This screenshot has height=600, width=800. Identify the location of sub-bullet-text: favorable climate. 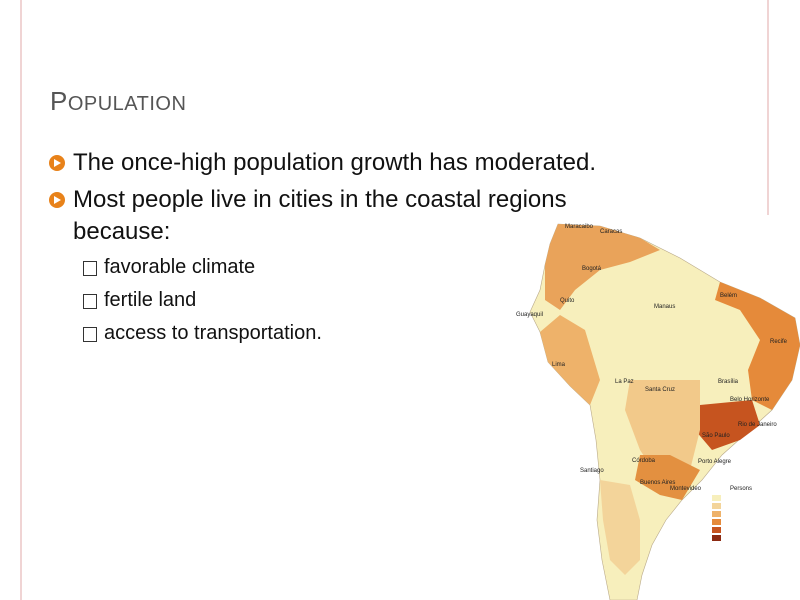
(180, 267).